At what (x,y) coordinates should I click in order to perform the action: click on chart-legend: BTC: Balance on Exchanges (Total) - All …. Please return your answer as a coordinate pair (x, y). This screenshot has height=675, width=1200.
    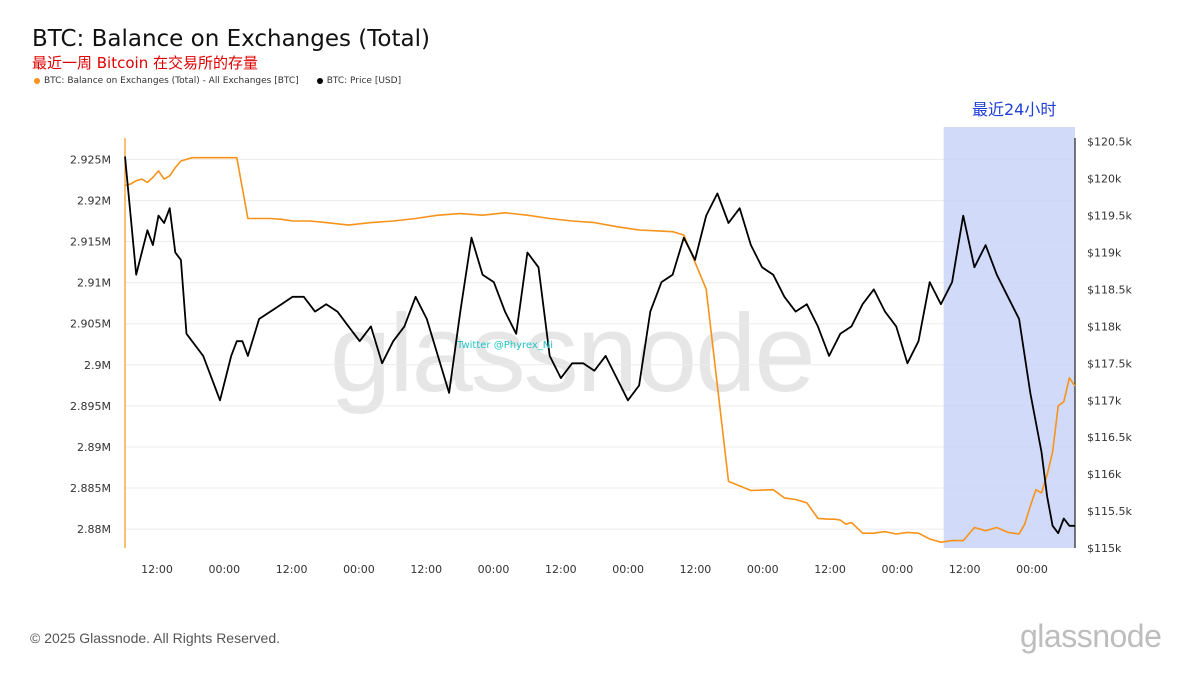
    Looking at the image, I should click on (217, 81).